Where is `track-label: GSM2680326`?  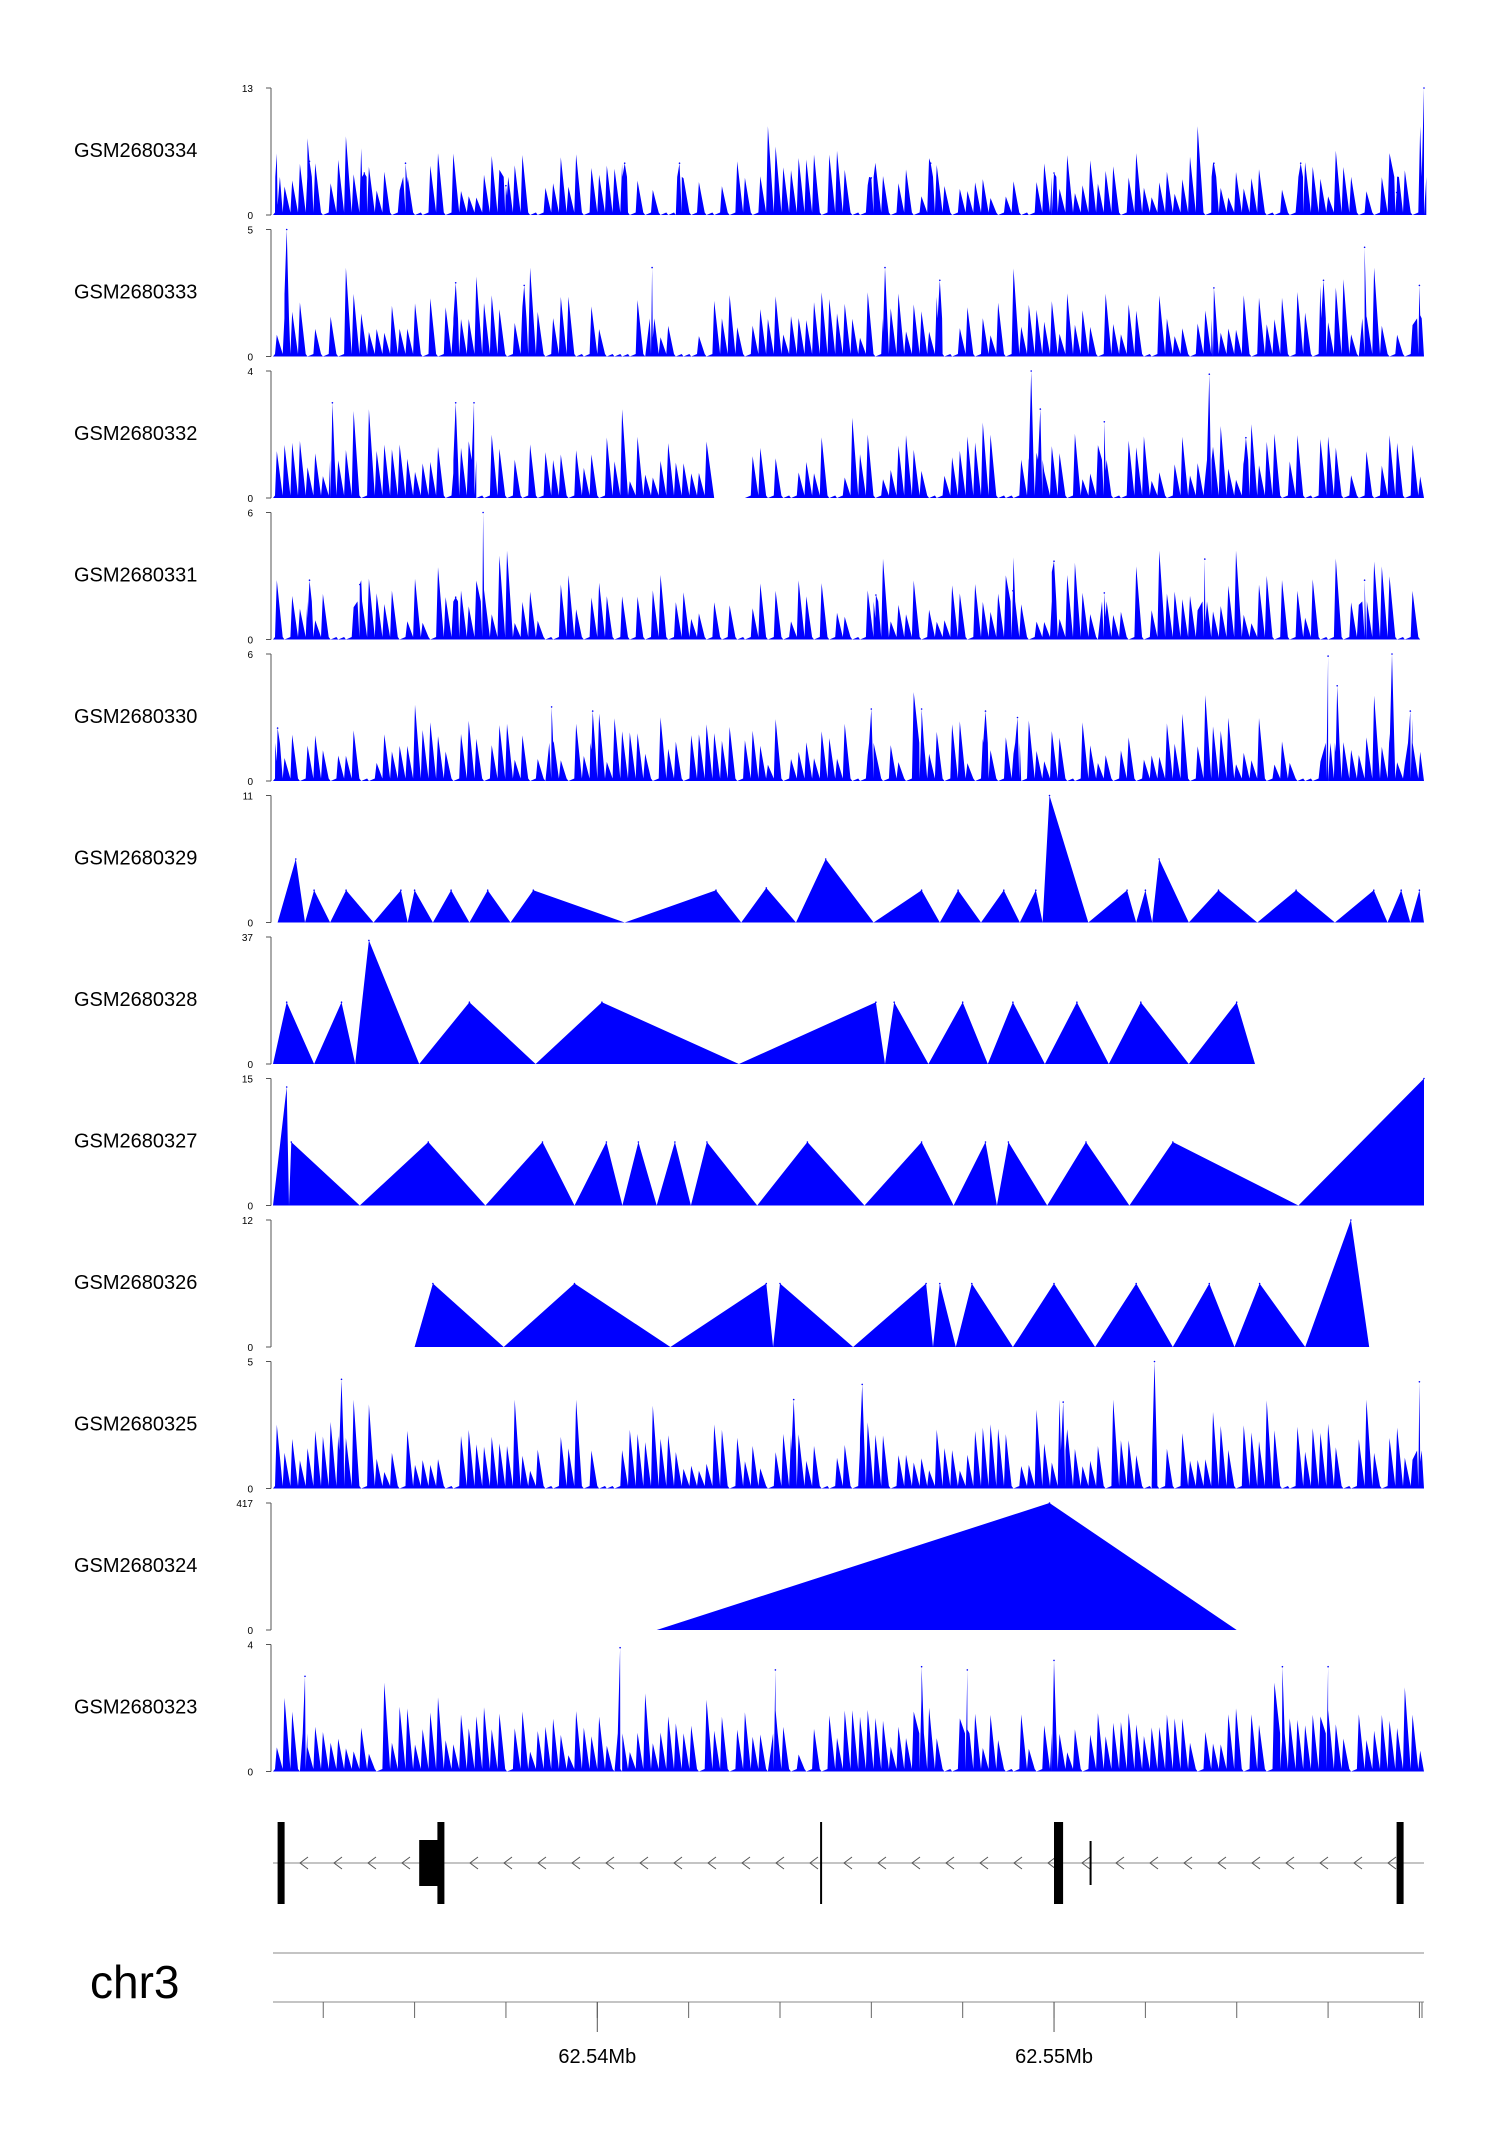 track-label: GSM2680326 is located at coordinates (135, 1283).